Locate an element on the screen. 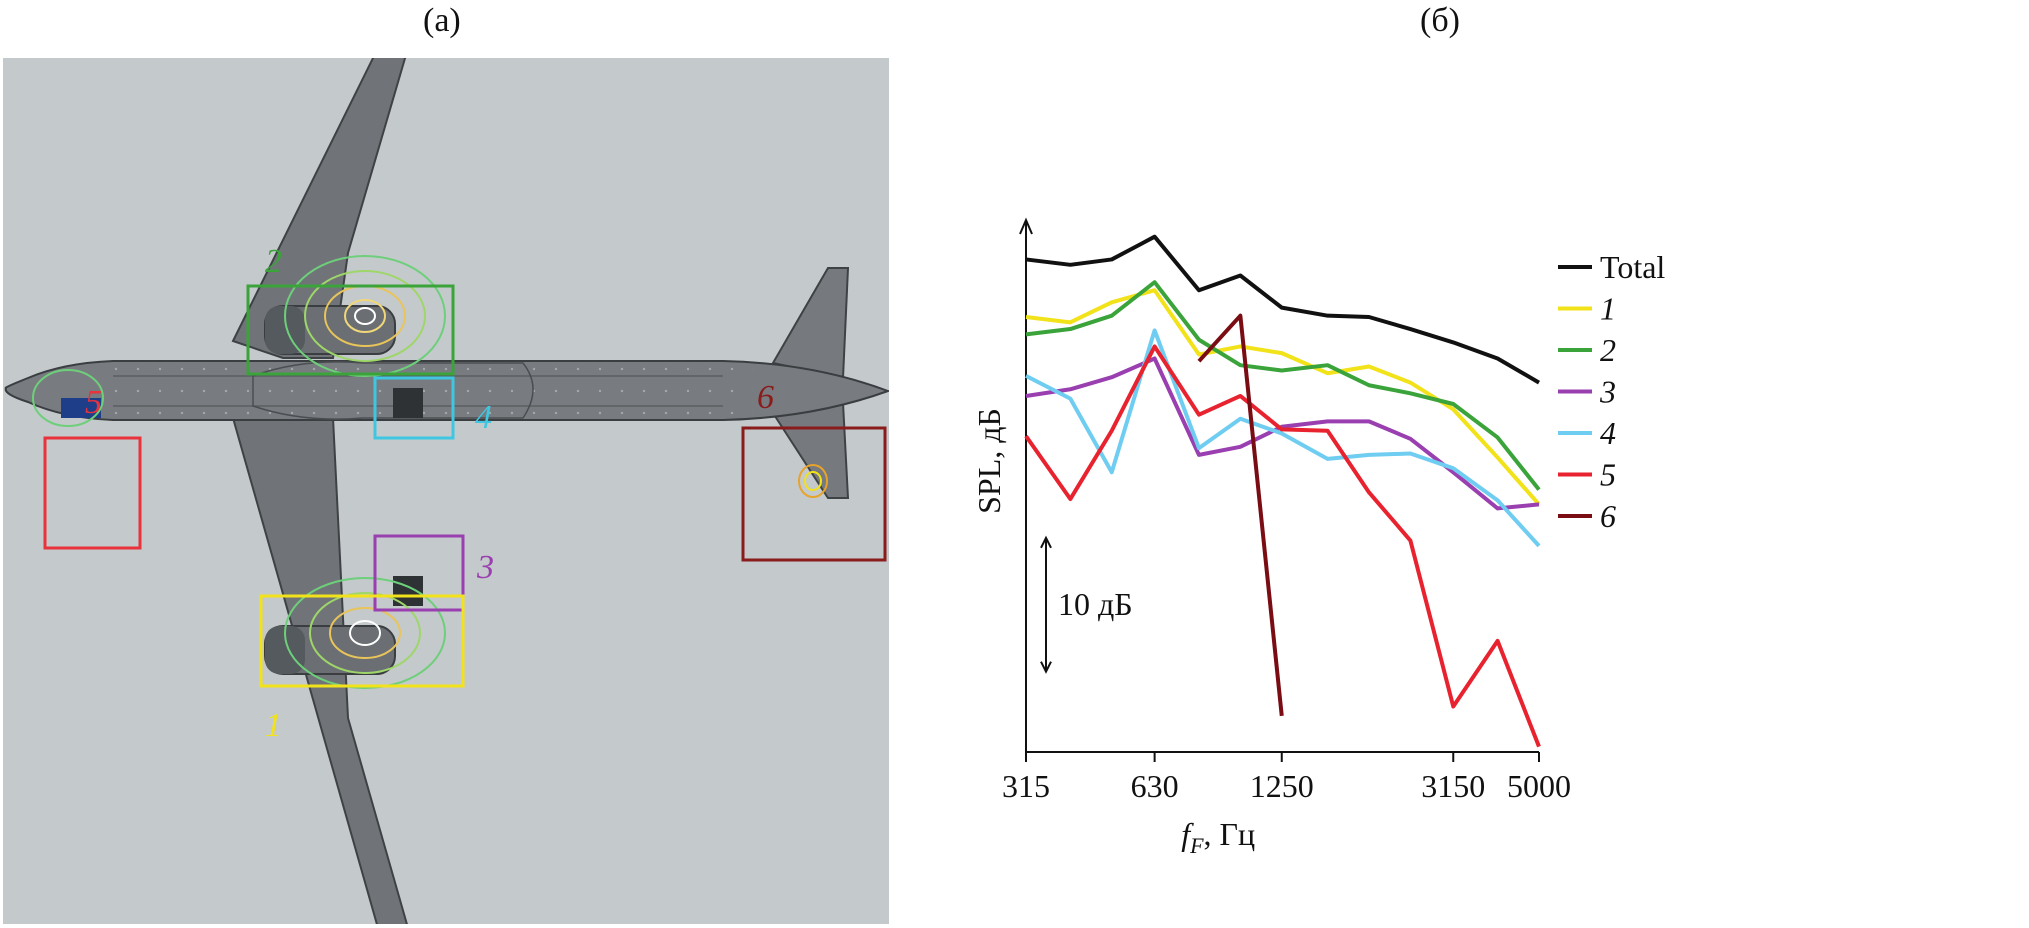 Image resolution: width=2029 pixels, height=928 pixels. y-axis-label: SPL, дБ is located at coordinates (989, 461).